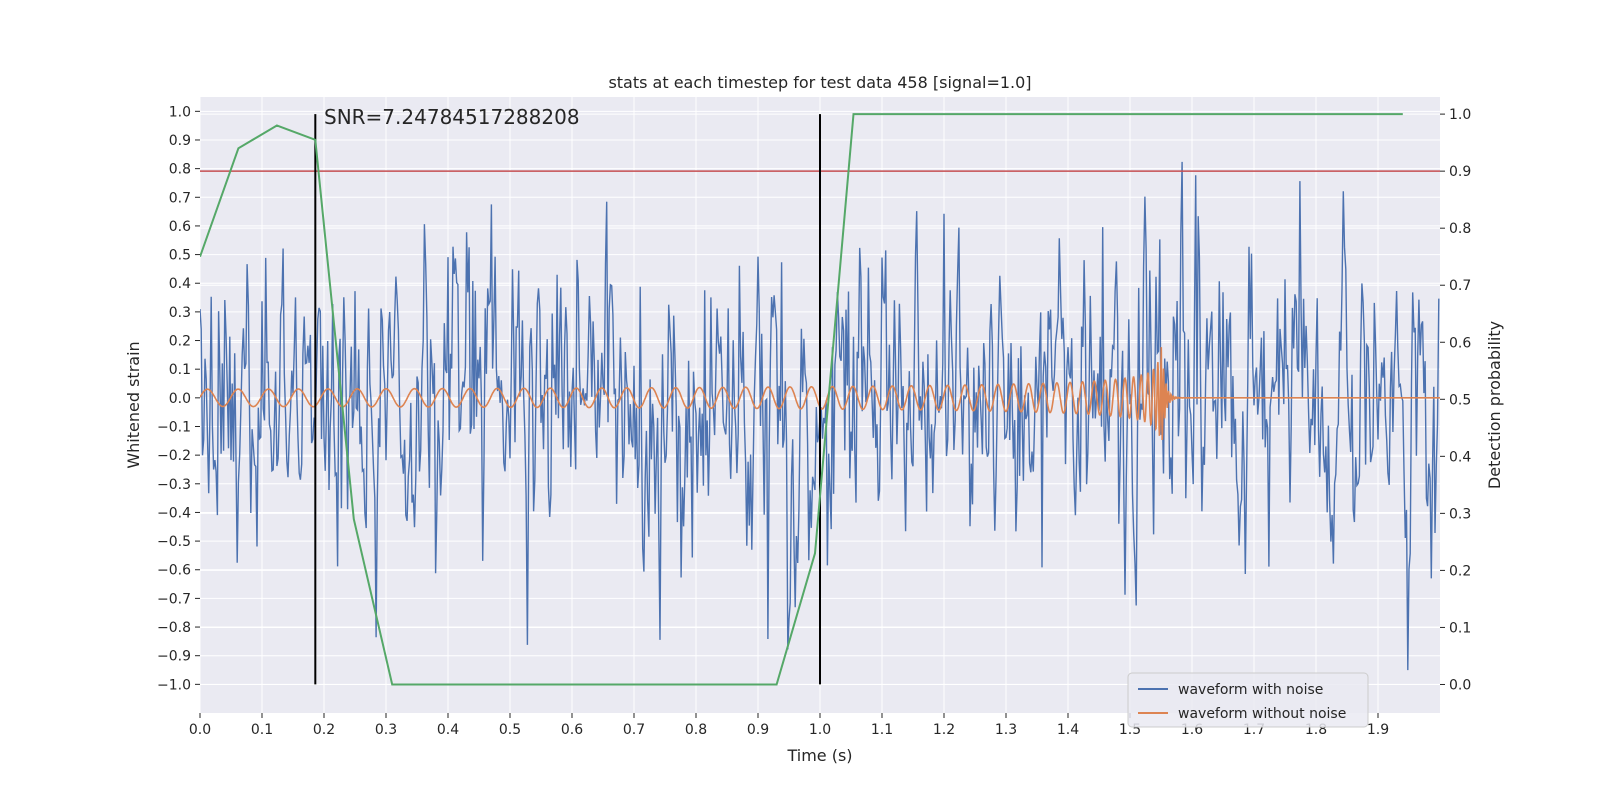 The image size is (1600, 800). I want to click on y-tick-label: −0.3, so click(174, 485).